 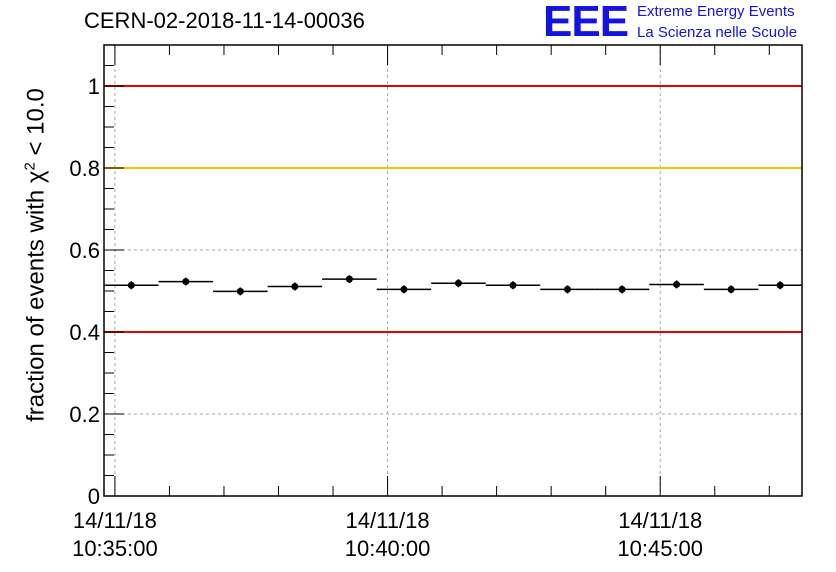 What do you see at coordinates (94, 496) in the screenshot?
I see `y-tick-label: 0` at bounding box center [94, 496].